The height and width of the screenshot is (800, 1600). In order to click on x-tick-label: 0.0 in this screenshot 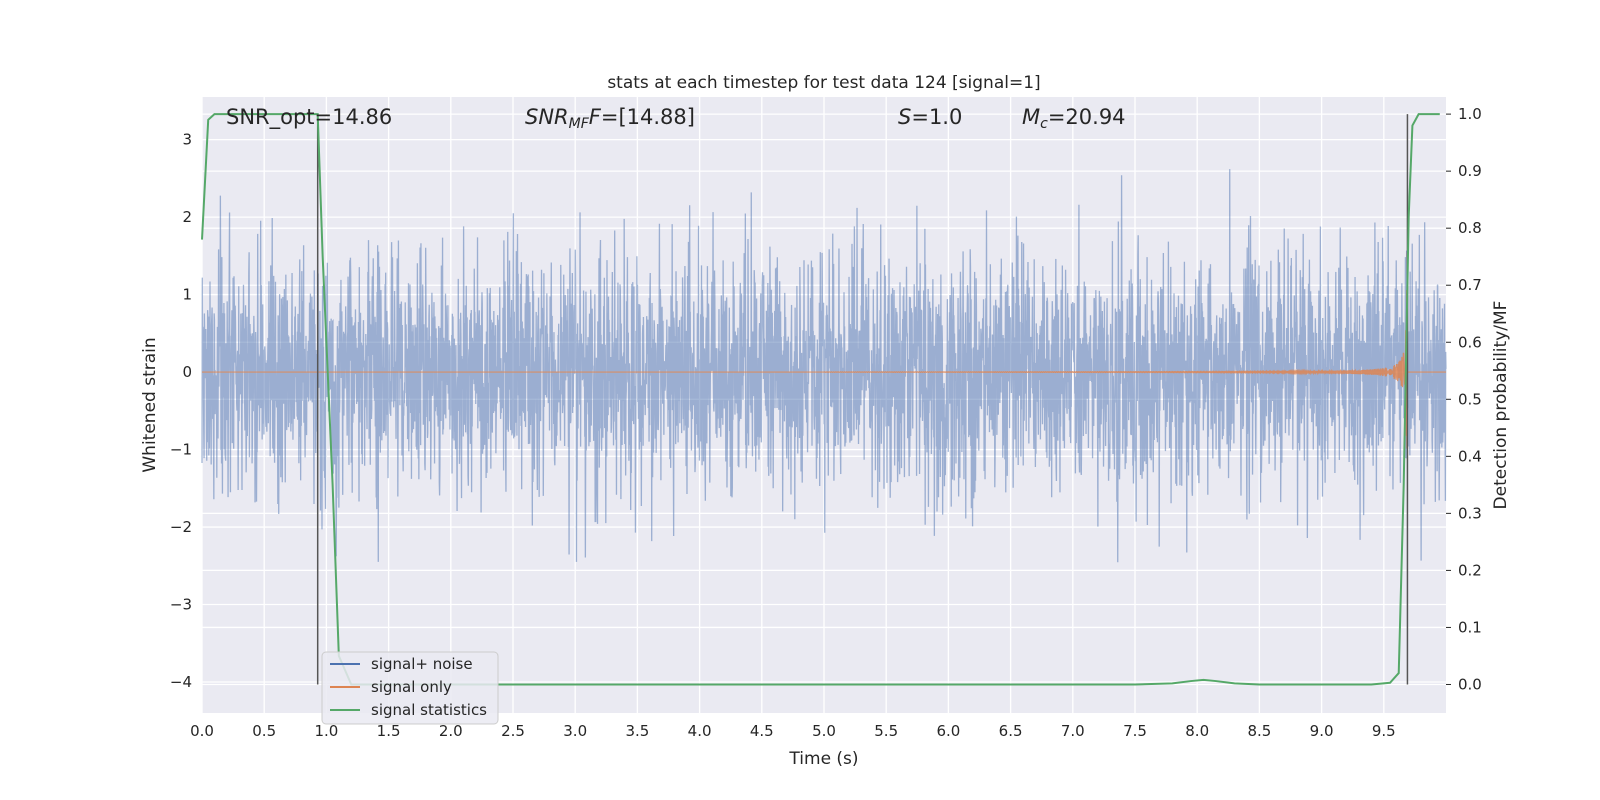, I will do `click(202, 731)`.